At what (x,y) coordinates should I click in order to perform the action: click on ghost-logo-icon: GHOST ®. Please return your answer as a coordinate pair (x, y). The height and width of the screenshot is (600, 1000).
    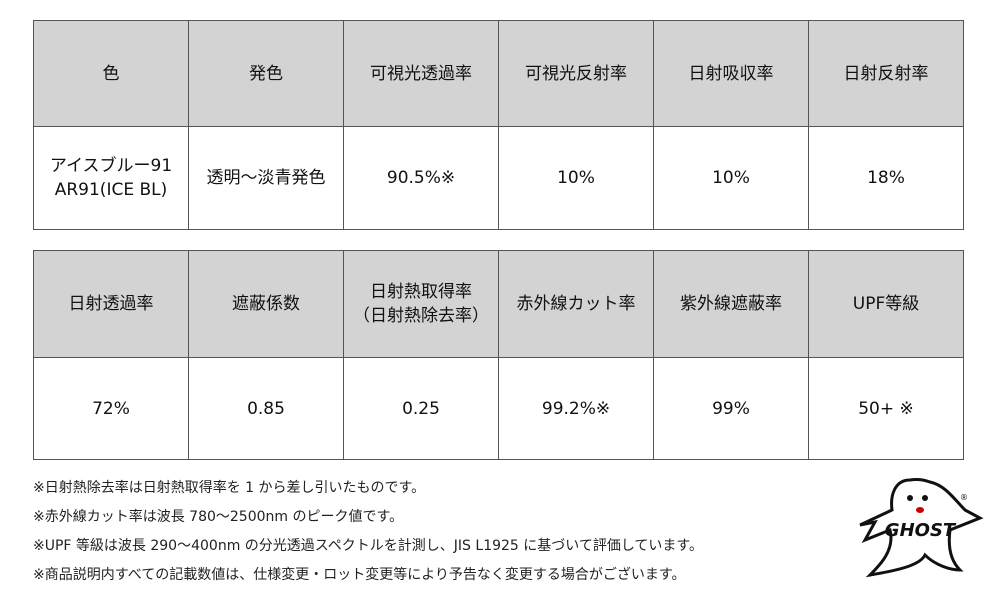
    Looking at the image, I should click on (921, 527).